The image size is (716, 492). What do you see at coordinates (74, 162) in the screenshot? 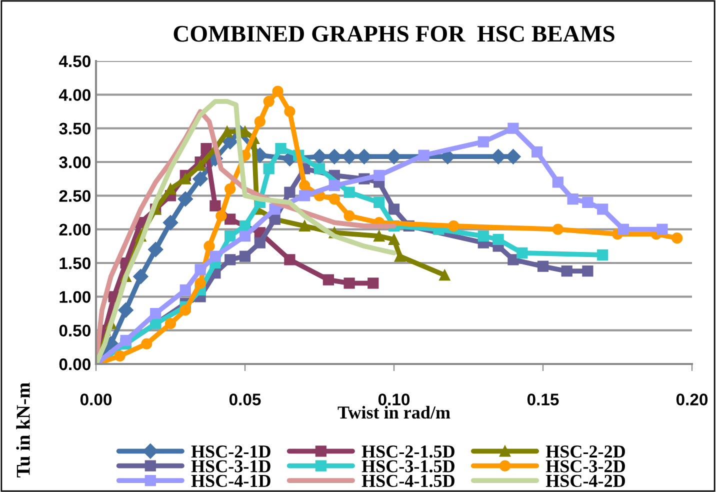
I see `y-tick-label: 3.00` at bounding box center [74, 162].